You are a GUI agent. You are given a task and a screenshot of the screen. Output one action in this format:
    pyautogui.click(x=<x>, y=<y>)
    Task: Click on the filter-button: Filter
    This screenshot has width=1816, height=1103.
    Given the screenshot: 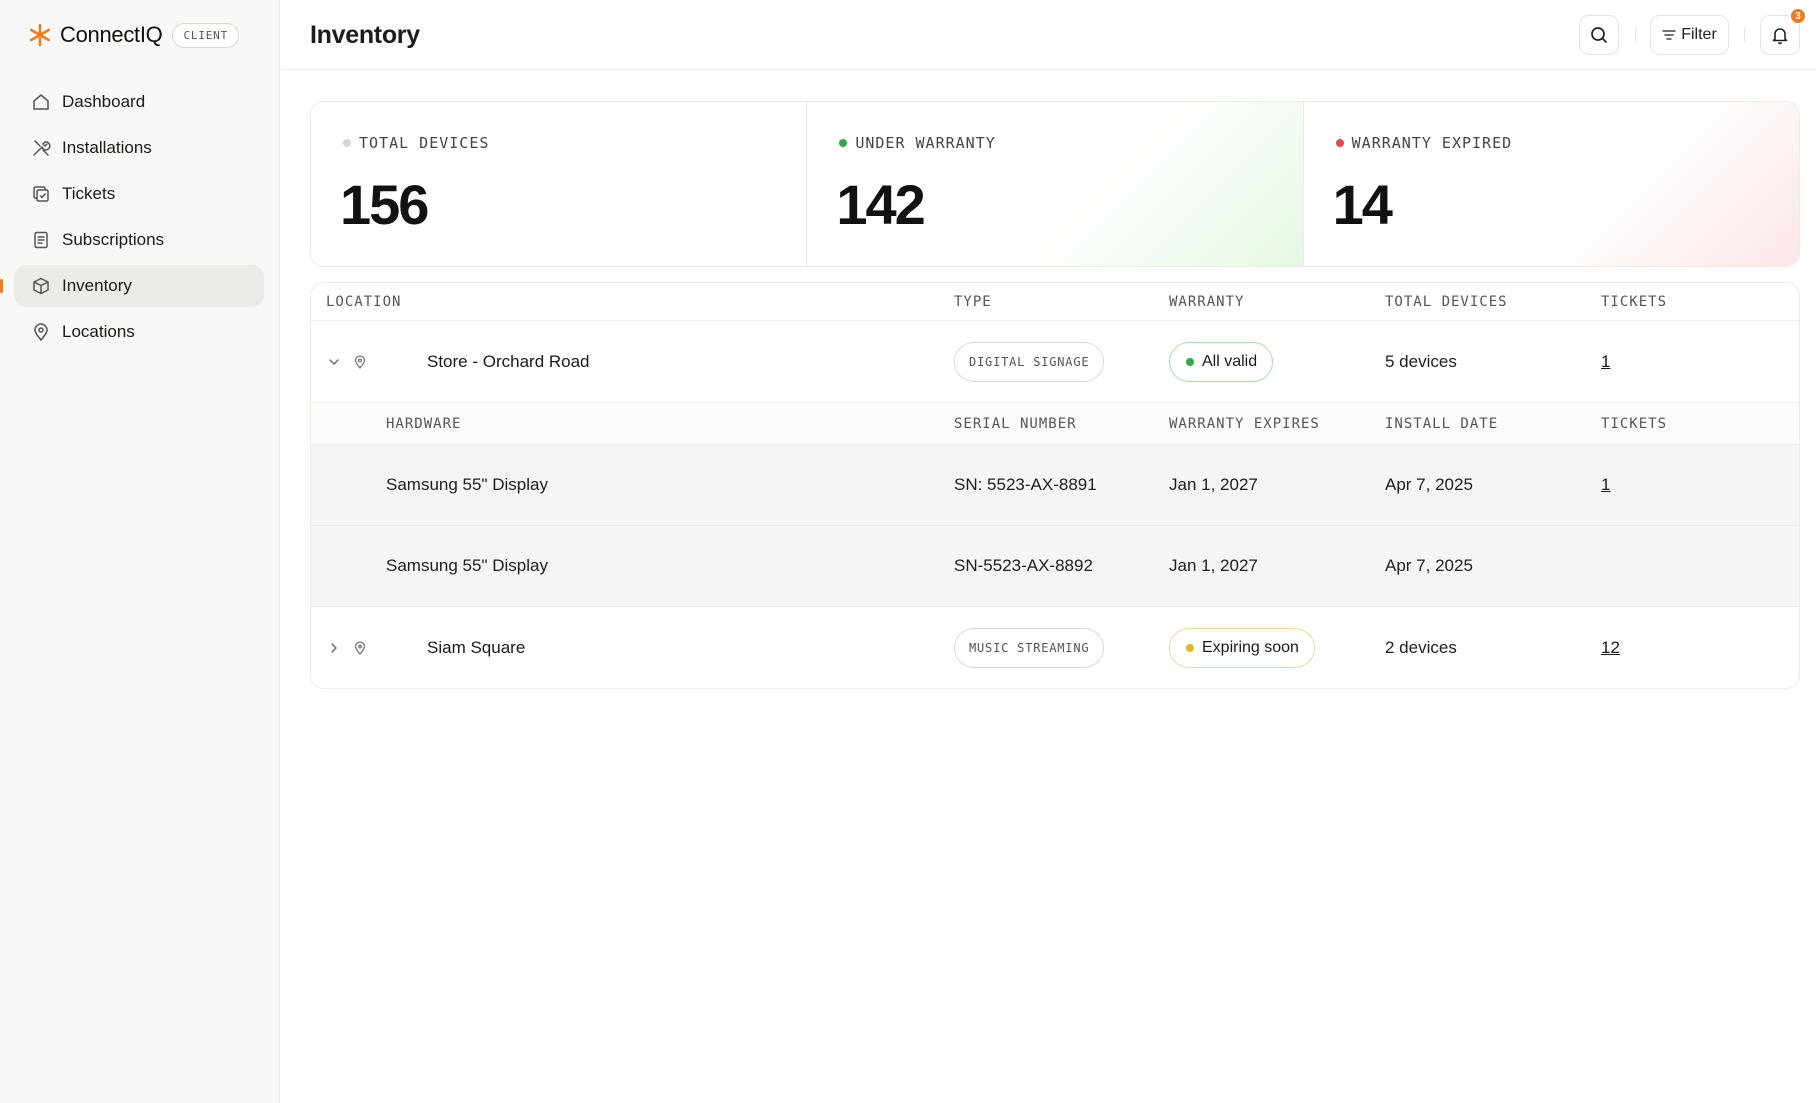 What is the action you would take?
    pyautogui.click(x=1689, y=35)
    